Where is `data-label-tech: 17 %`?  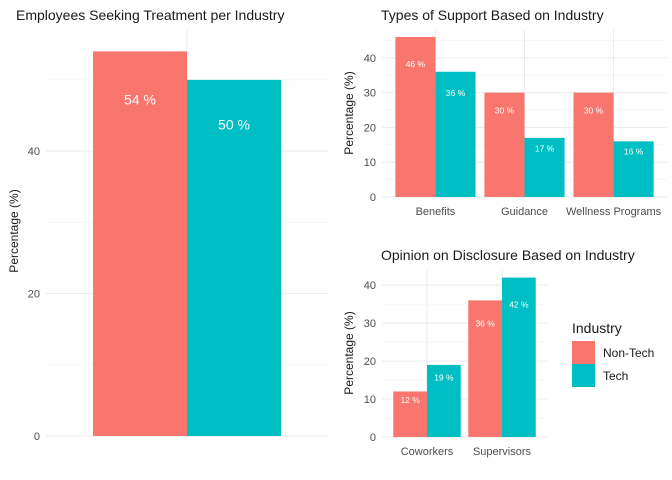
data-label-tech: 17 % is located at coordinates (545, 149).